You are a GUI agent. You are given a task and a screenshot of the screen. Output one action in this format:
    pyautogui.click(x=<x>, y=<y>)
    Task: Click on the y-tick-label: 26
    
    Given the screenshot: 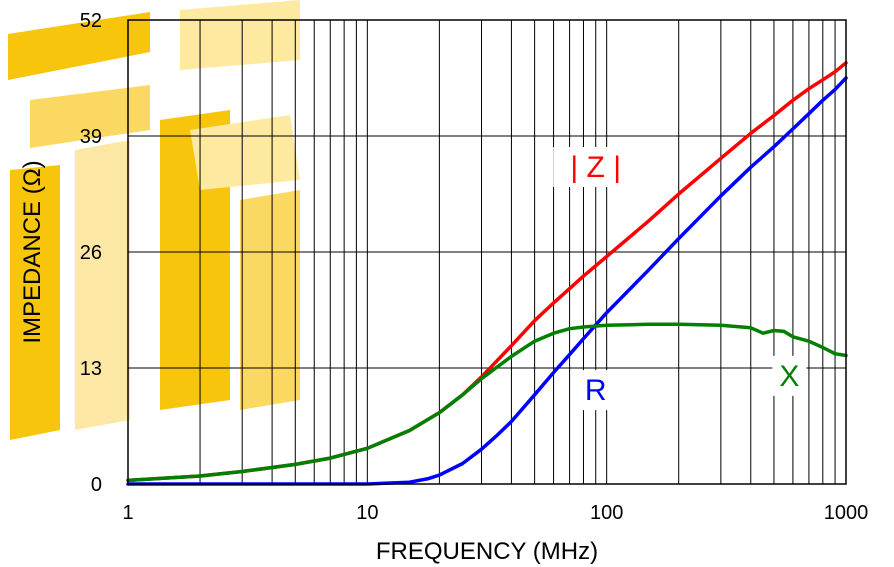 What is the action you would take?
    pyautogui.click(x=91, y=253)
    